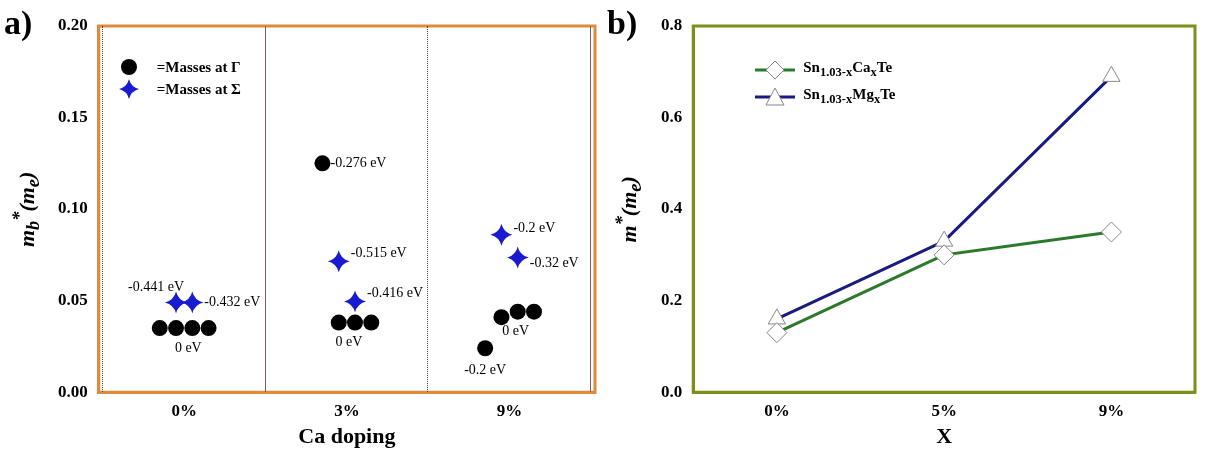 The image size is (1206, 457). I want to click on legend-label: Sn$_{1.03-x}$Mg$_{x}$Te, so click(849, 96).